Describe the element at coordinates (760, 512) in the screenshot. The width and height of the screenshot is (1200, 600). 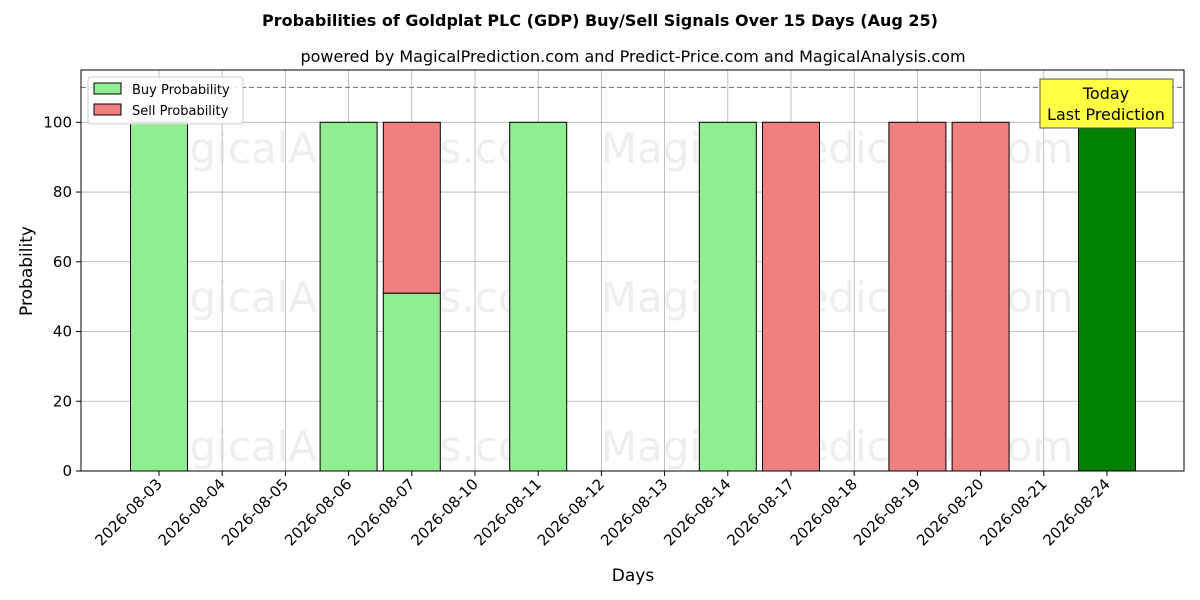
I see `x-tick-label: 2026-08-17` at that location.